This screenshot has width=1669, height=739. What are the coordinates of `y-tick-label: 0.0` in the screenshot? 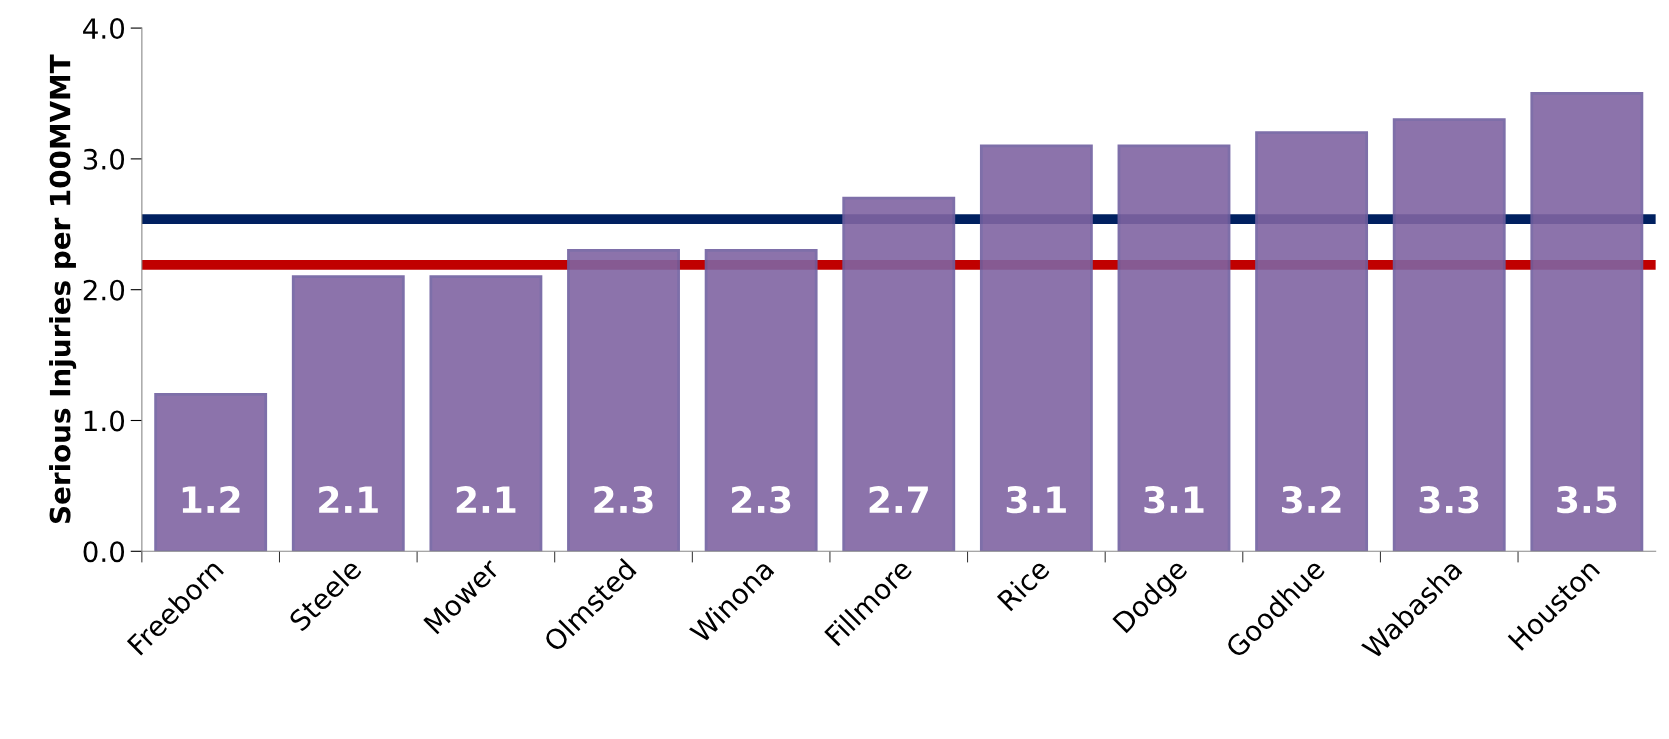 It's located at (104, 552).